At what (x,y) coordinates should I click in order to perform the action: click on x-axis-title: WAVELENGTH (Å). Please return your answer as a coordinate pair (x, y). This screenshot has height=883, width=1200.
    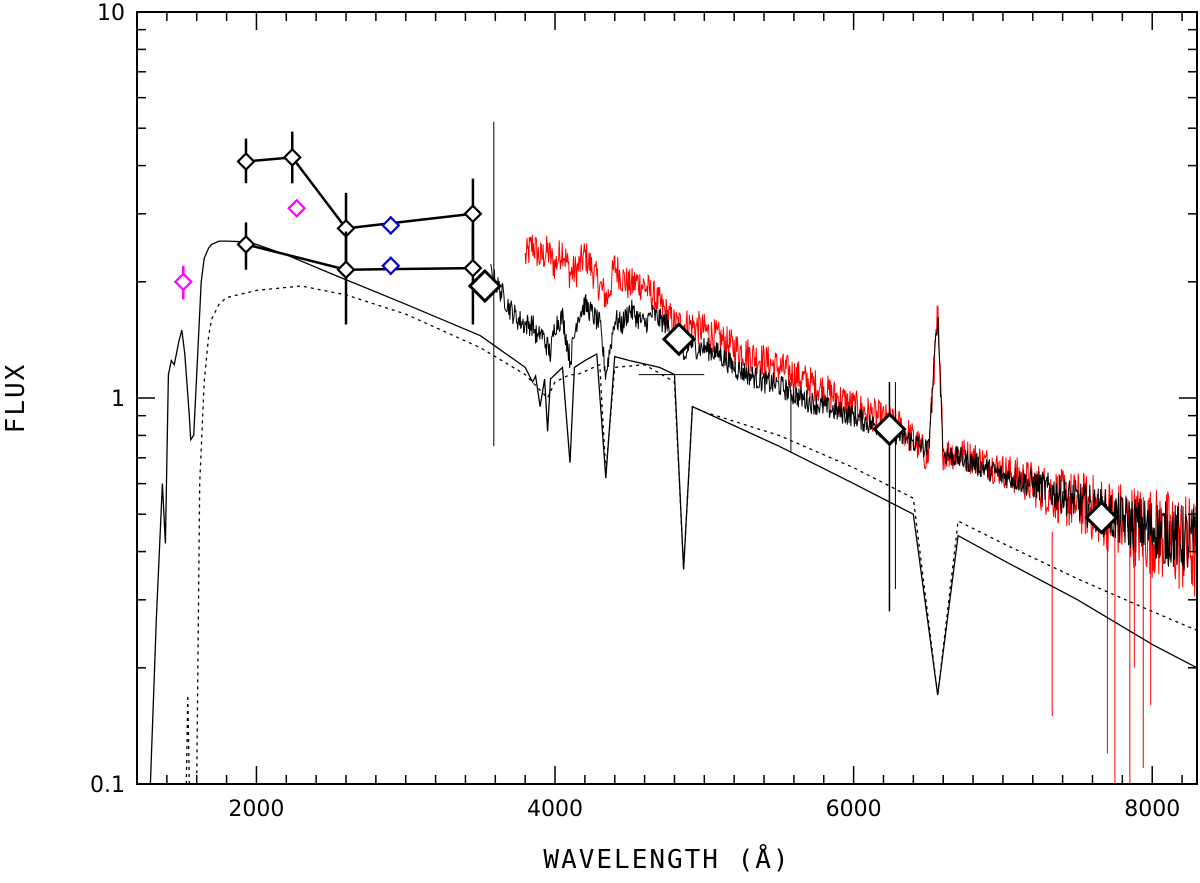
    Looking at the image, I should click on (666, 859).